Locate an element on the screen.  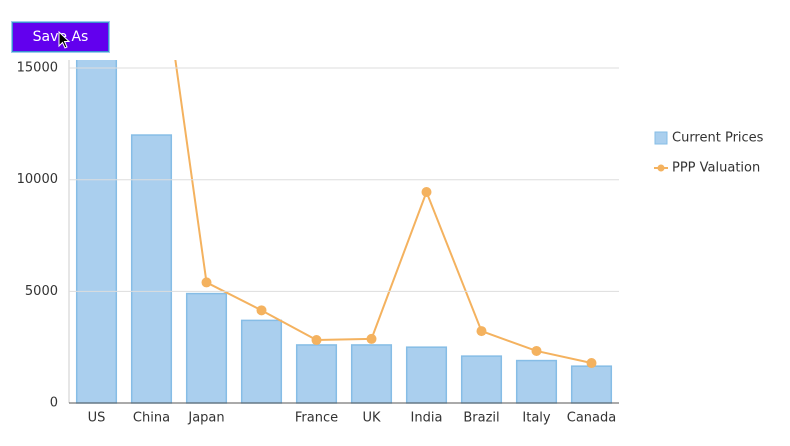
cursor is located at coordinates (64, 40).